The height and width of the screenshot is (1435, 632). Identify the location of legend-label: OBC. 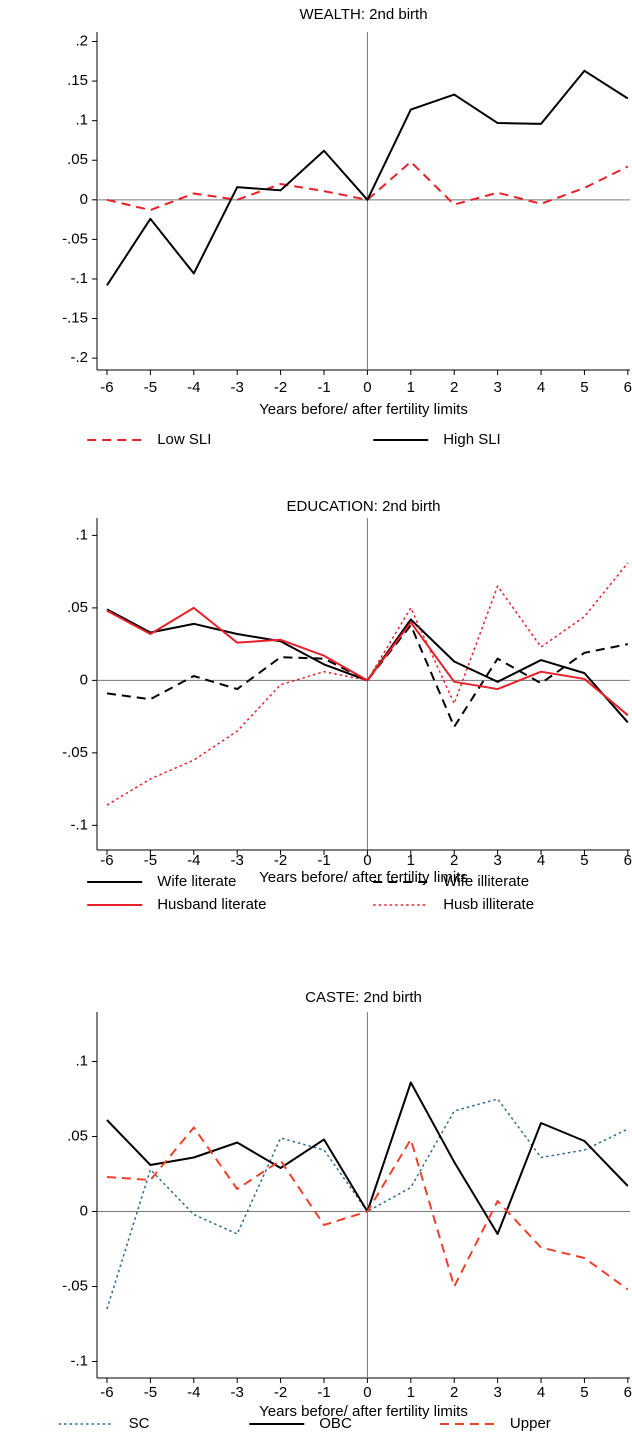
(335, 1423).